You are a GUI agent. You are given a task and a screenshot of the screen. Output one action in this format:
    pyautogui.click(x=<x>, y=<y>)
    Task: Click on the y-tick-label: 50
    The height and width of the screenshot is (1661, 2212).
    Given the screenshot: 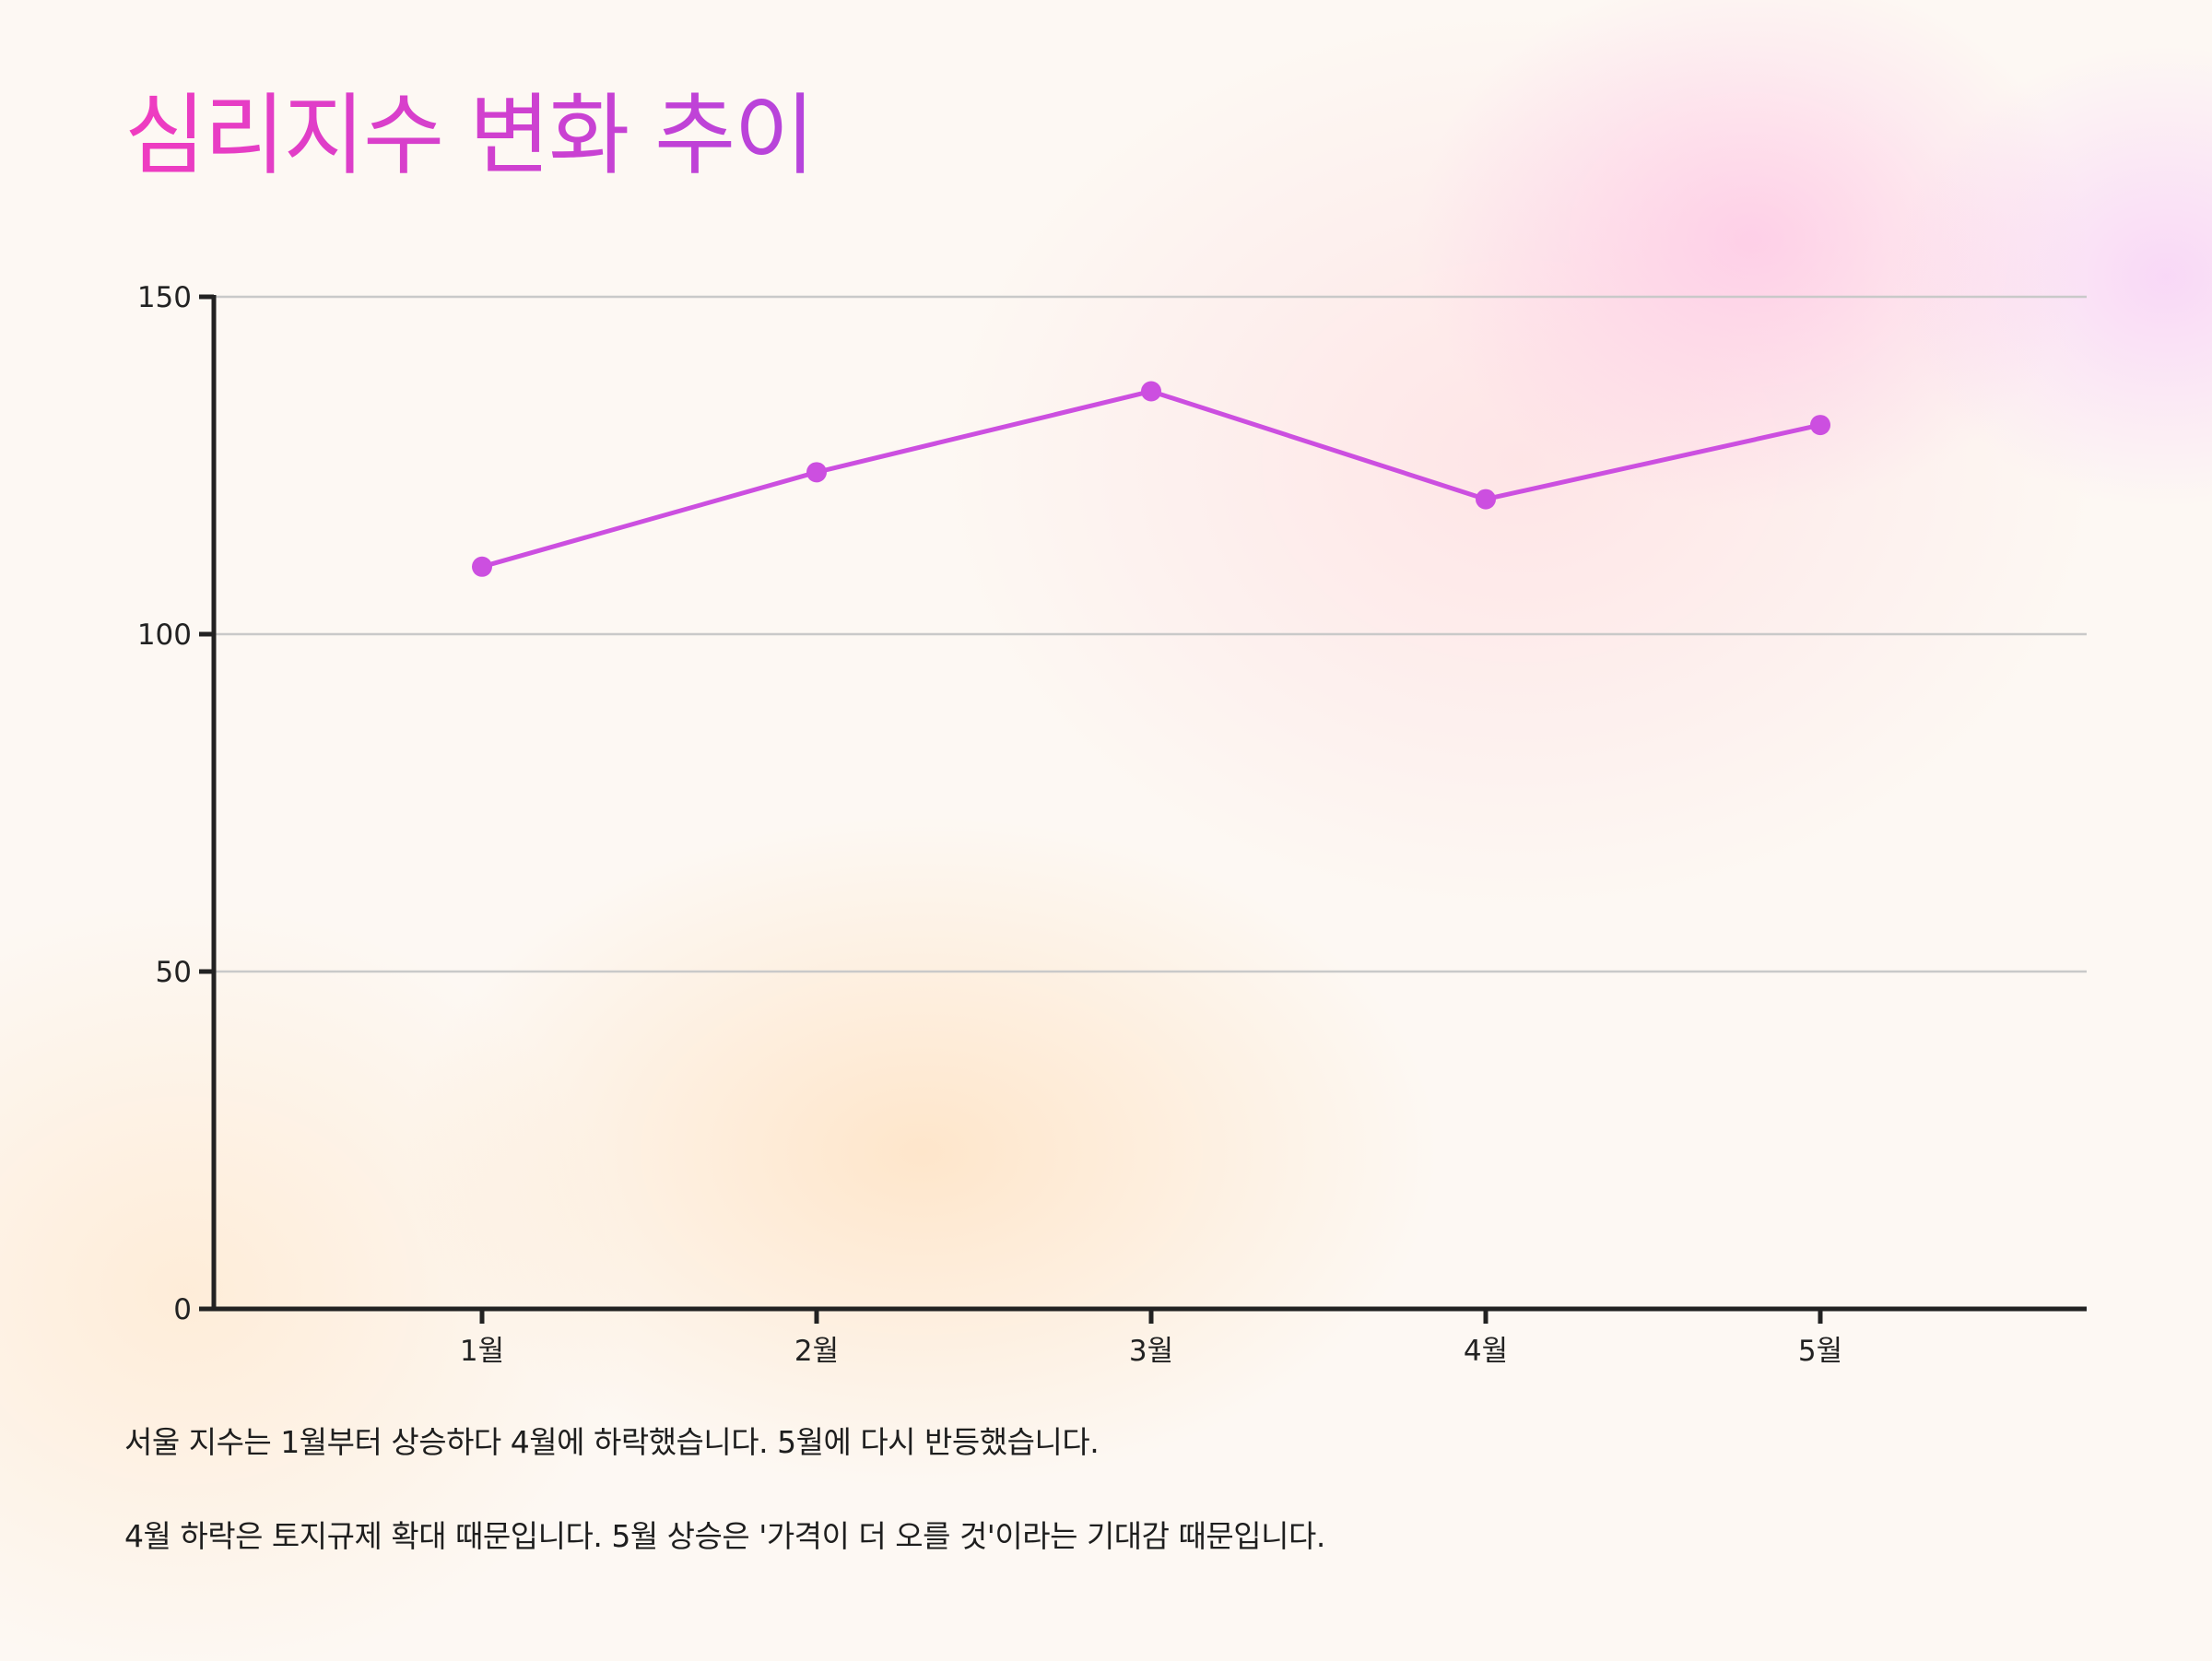 What is the action you would take?
    pyautogui.click(x=174, y=972)
    